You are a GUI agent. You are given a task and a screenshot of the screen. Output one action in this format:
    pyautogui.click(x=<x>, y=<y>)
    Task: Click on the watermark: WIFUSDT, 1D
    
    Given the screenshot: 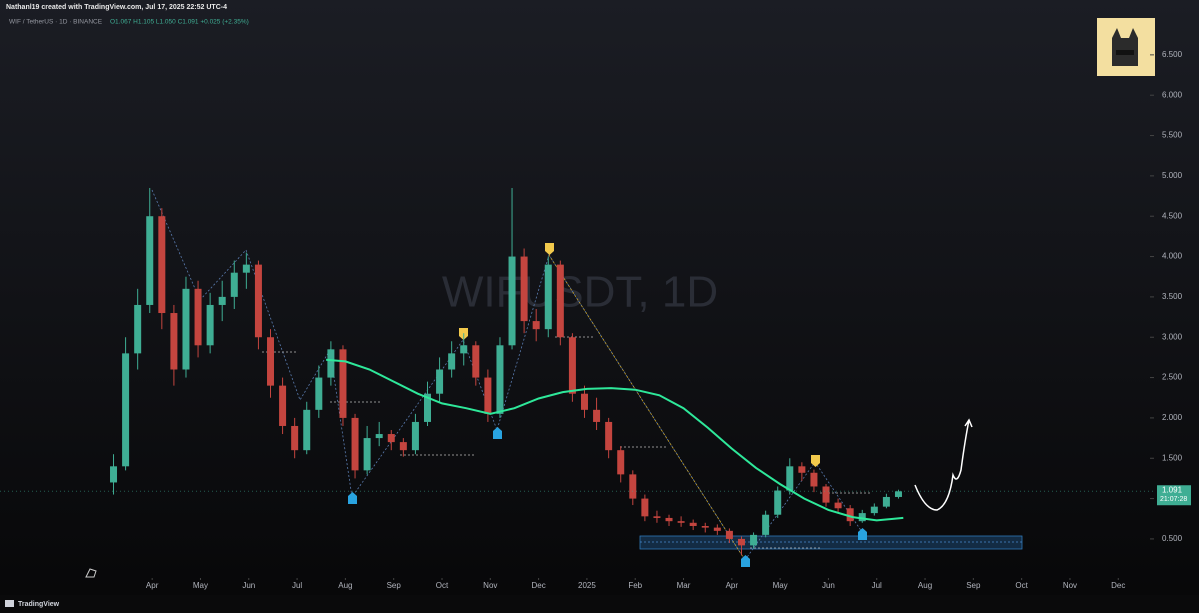 What is the action you would take?
    pyautogui.click(x=580, y=292)
    